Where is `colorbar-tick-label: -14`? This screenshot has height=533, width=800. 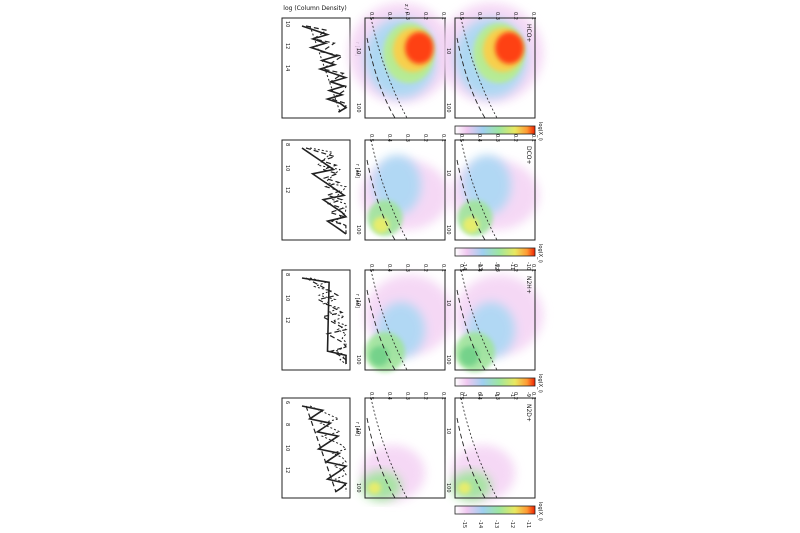
colorbar-tick-label: -14 is located at coordinates (464, 266).